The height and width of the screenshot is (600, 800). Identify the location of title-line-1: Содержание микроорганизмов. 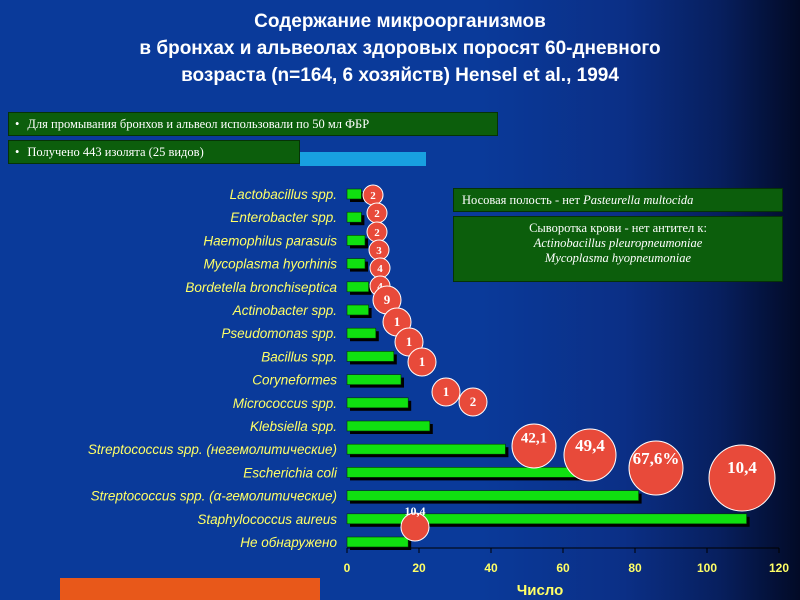
(400, 21).